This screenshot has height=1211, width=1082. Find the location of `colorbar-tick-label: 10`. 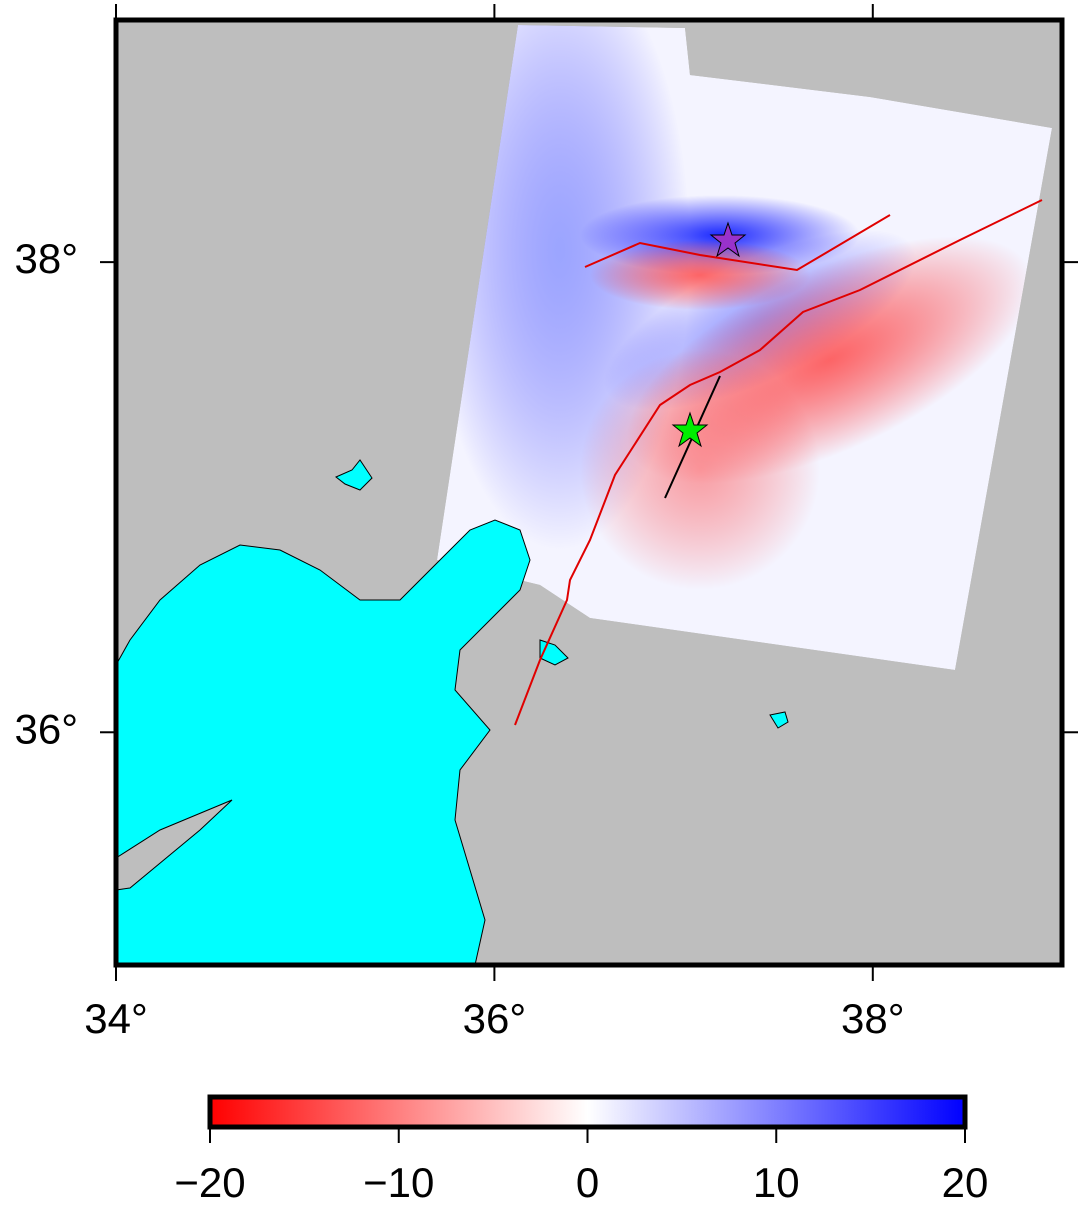

colorbar-tick-label: 10 is located at coordinates (776, 1182).